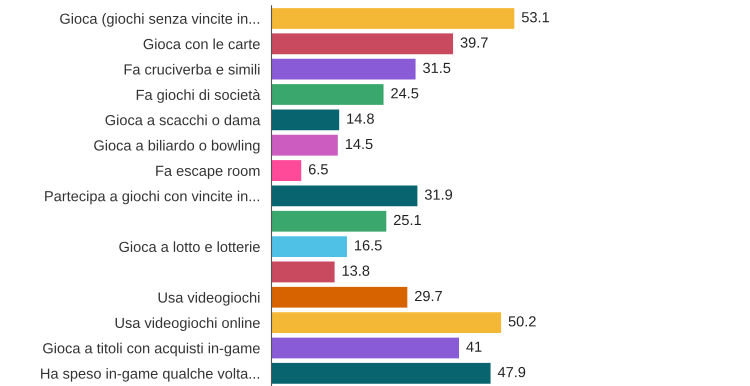 The height and width of the screenshot is (386, 750). I want to click on data-label: 6.5, so click(318, 169).